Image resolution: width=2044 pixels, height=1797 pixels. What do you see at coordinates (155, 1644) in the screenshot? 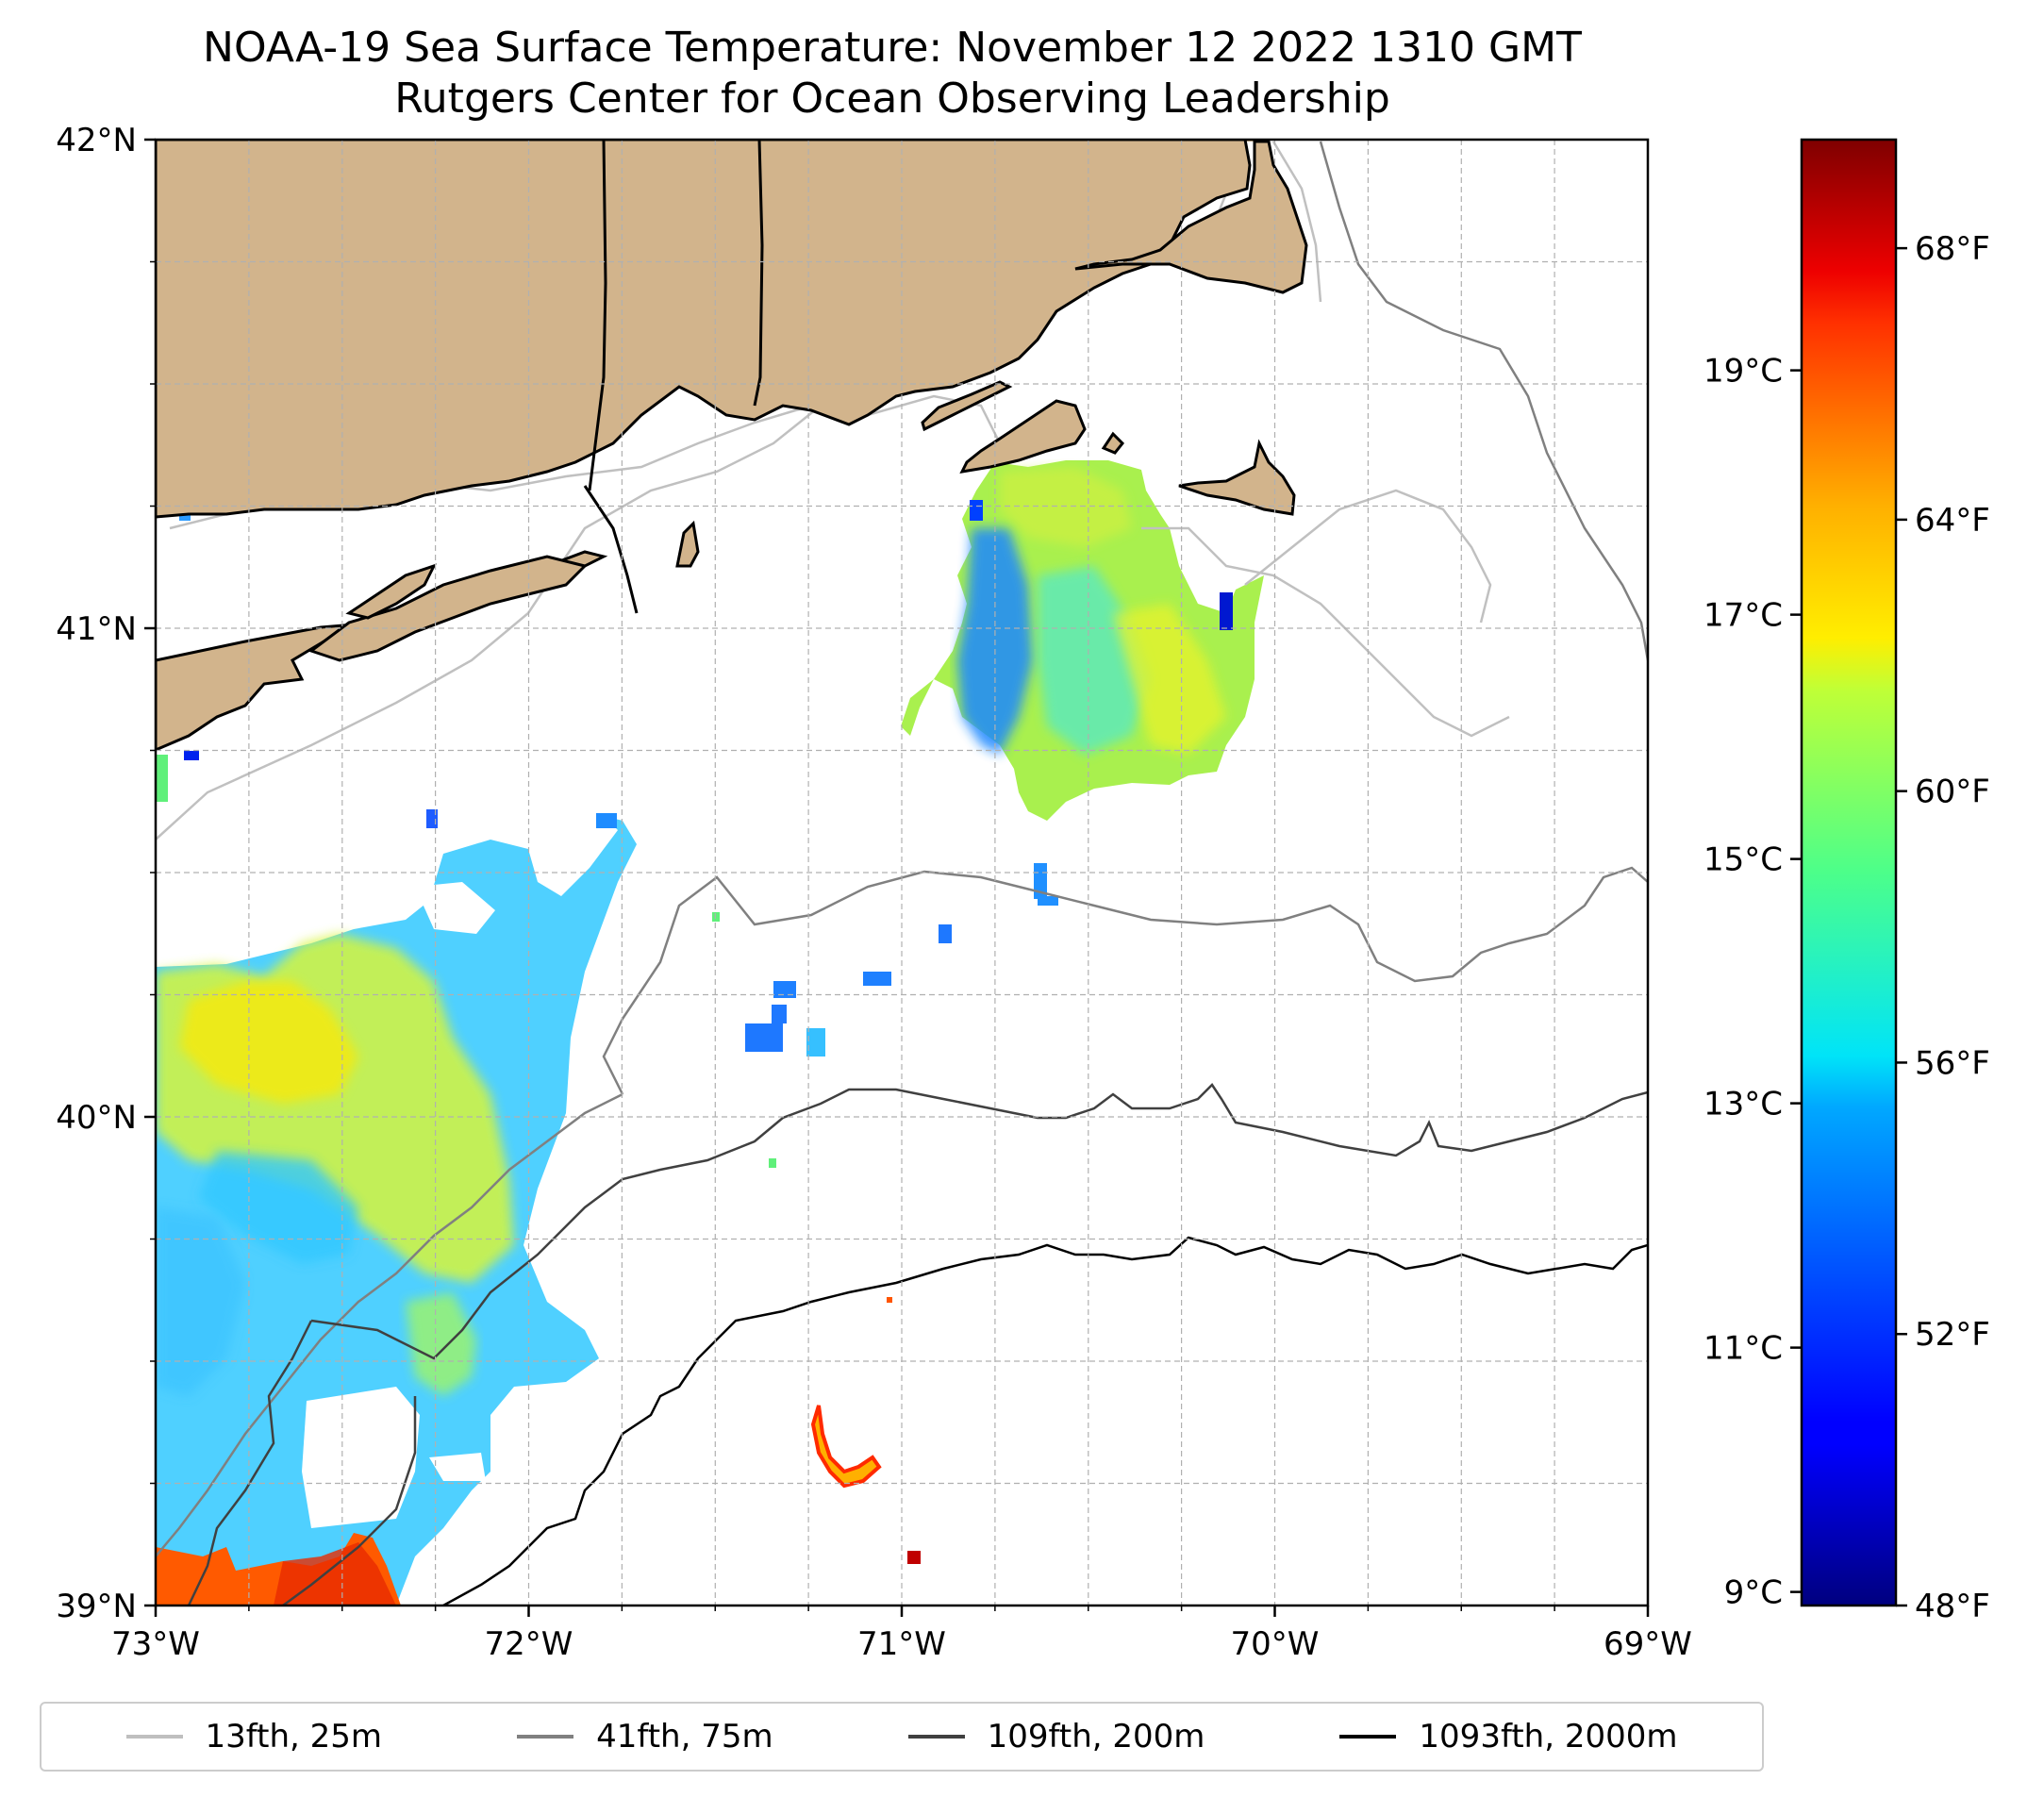
I see `lon-tick-label: 73°W` at bounding box center [155, 1644].